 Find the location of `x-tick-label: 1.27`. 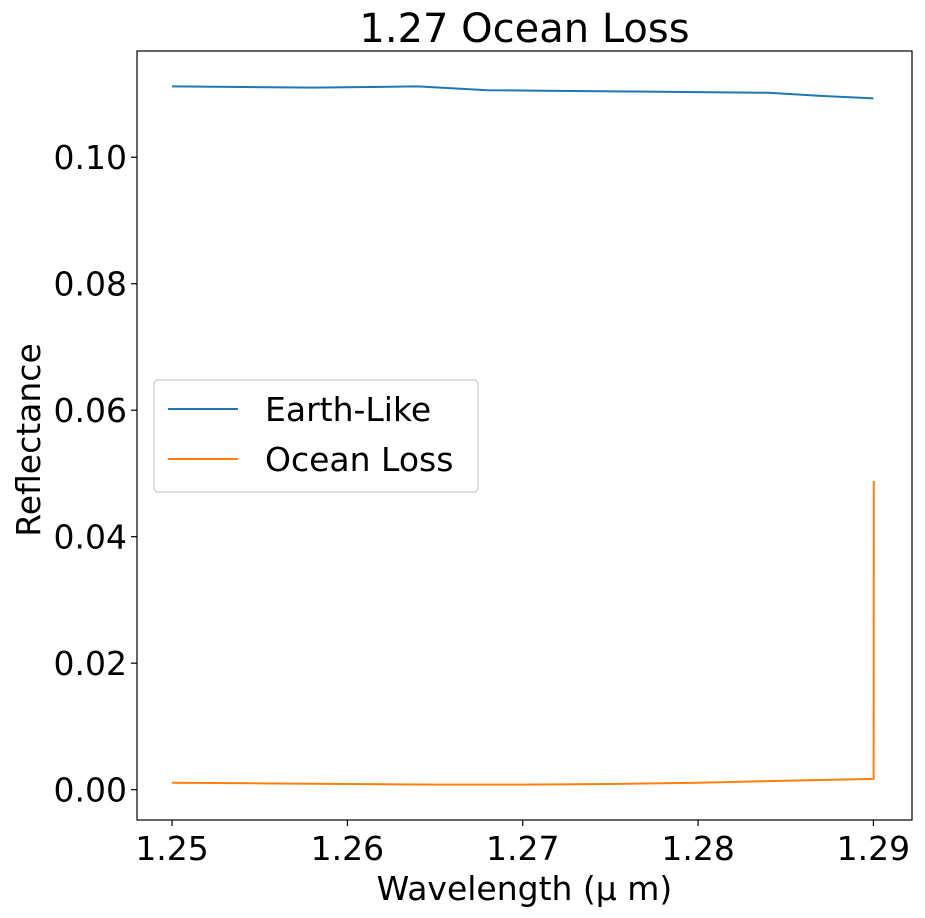

x-tick-label: 1.27 is located at coordinates (522, 848).